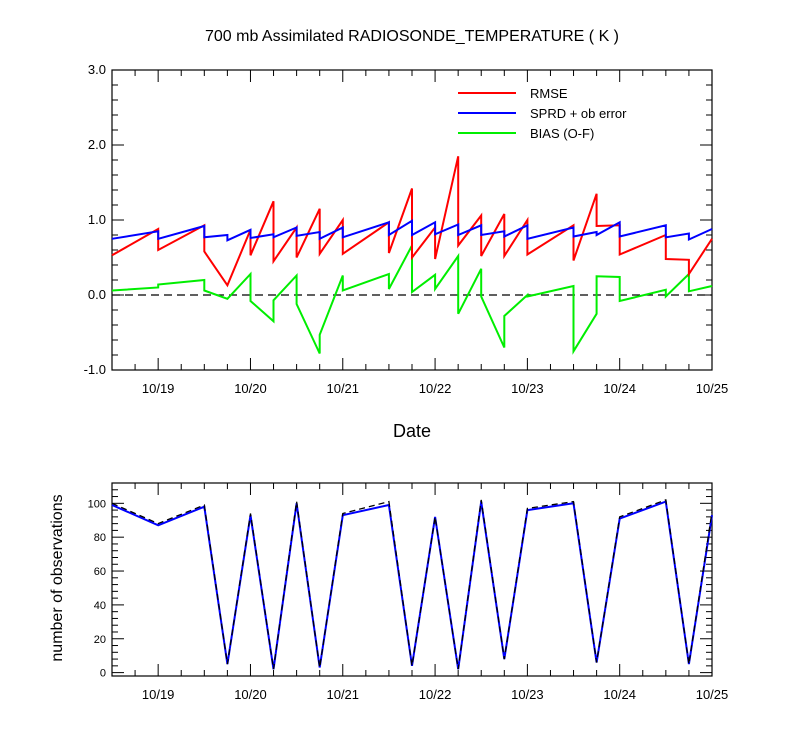 Image resolution: width=800 pixels, height=750 pixels. What do you see at coordinates (100, 606) in the screenshot?
I see `obs-y-tick-label: 40` at bounding box center [100, 606].